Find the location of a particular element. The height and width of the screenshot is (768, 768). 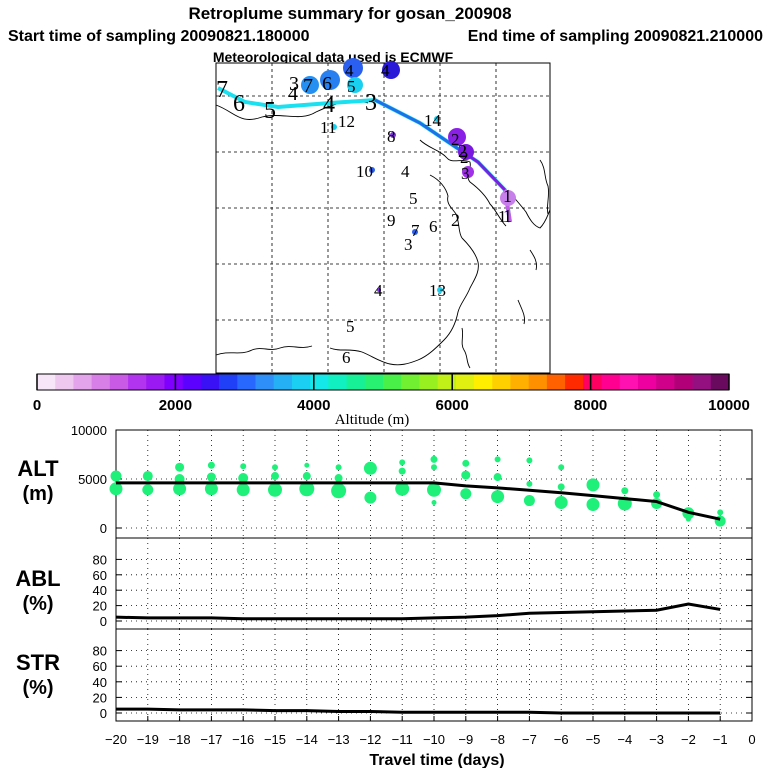

x-tick-label: −19 is located at coordinates (148, 739).